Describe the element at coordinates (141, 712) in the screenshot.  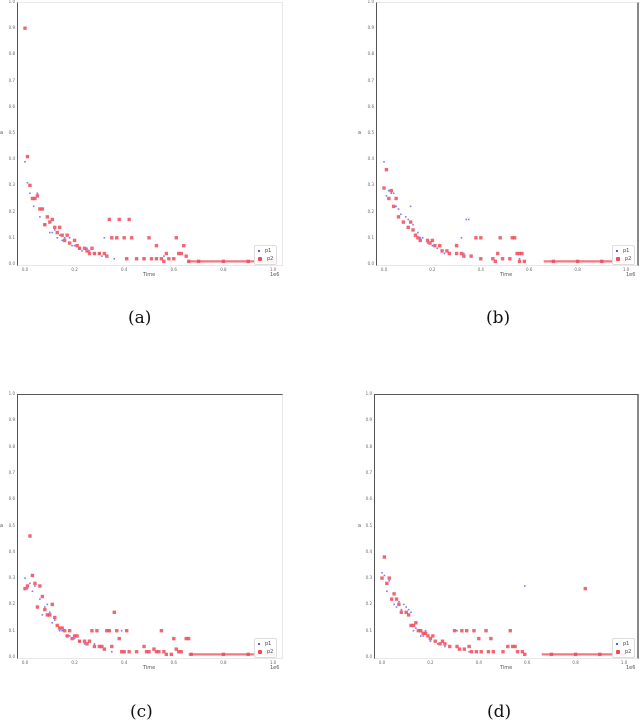
I see `caption-c: (c)` at that location.